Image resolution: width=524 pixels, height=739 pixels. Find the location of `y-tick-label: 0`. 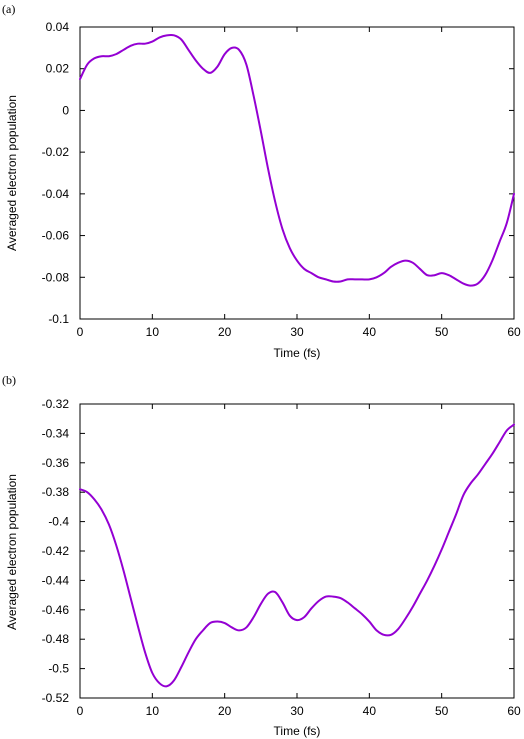

y-tick-label: 0 is located at coordinates (65, 110).